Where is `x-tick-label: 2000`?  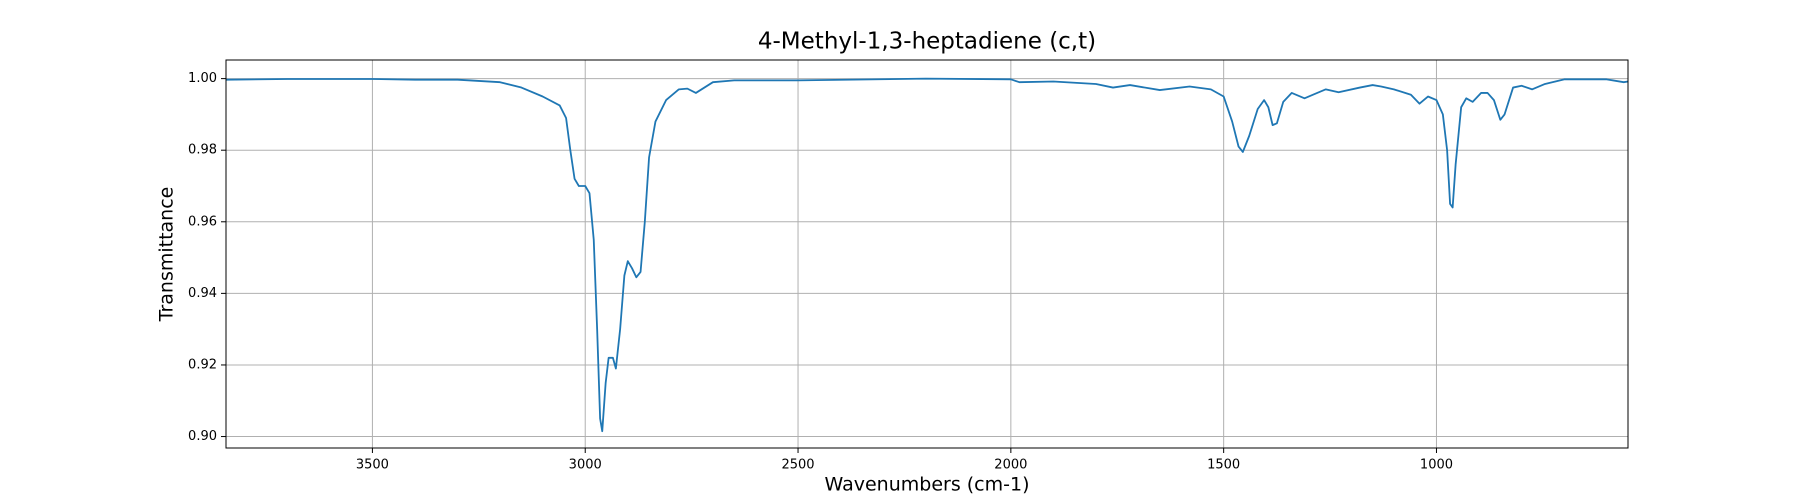
x-tick-label: 2000 is located at coordinates (1010, 465).